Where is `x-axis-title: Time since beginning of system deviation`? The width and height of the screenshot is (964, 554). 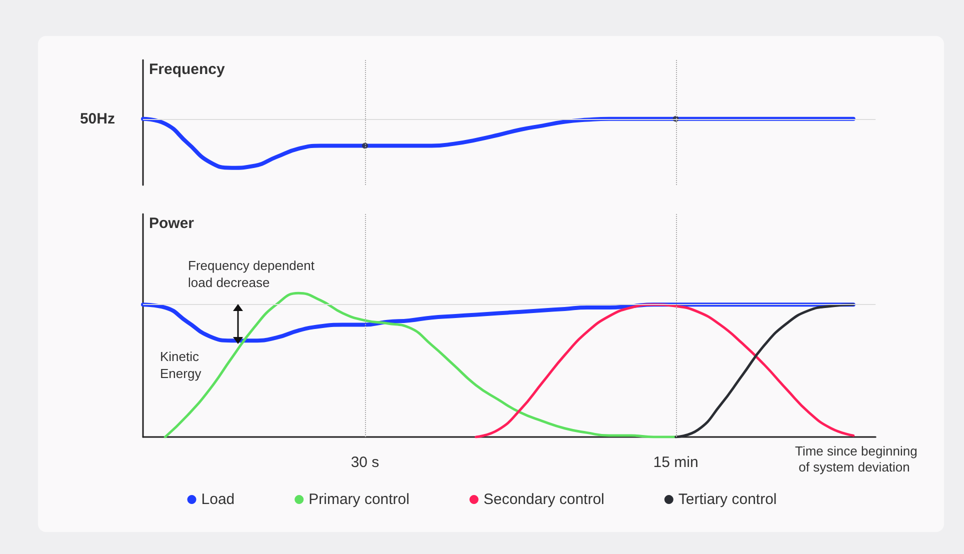
x-axis-title: Time since beginning of system deviation is located at coordinates (856, 459).